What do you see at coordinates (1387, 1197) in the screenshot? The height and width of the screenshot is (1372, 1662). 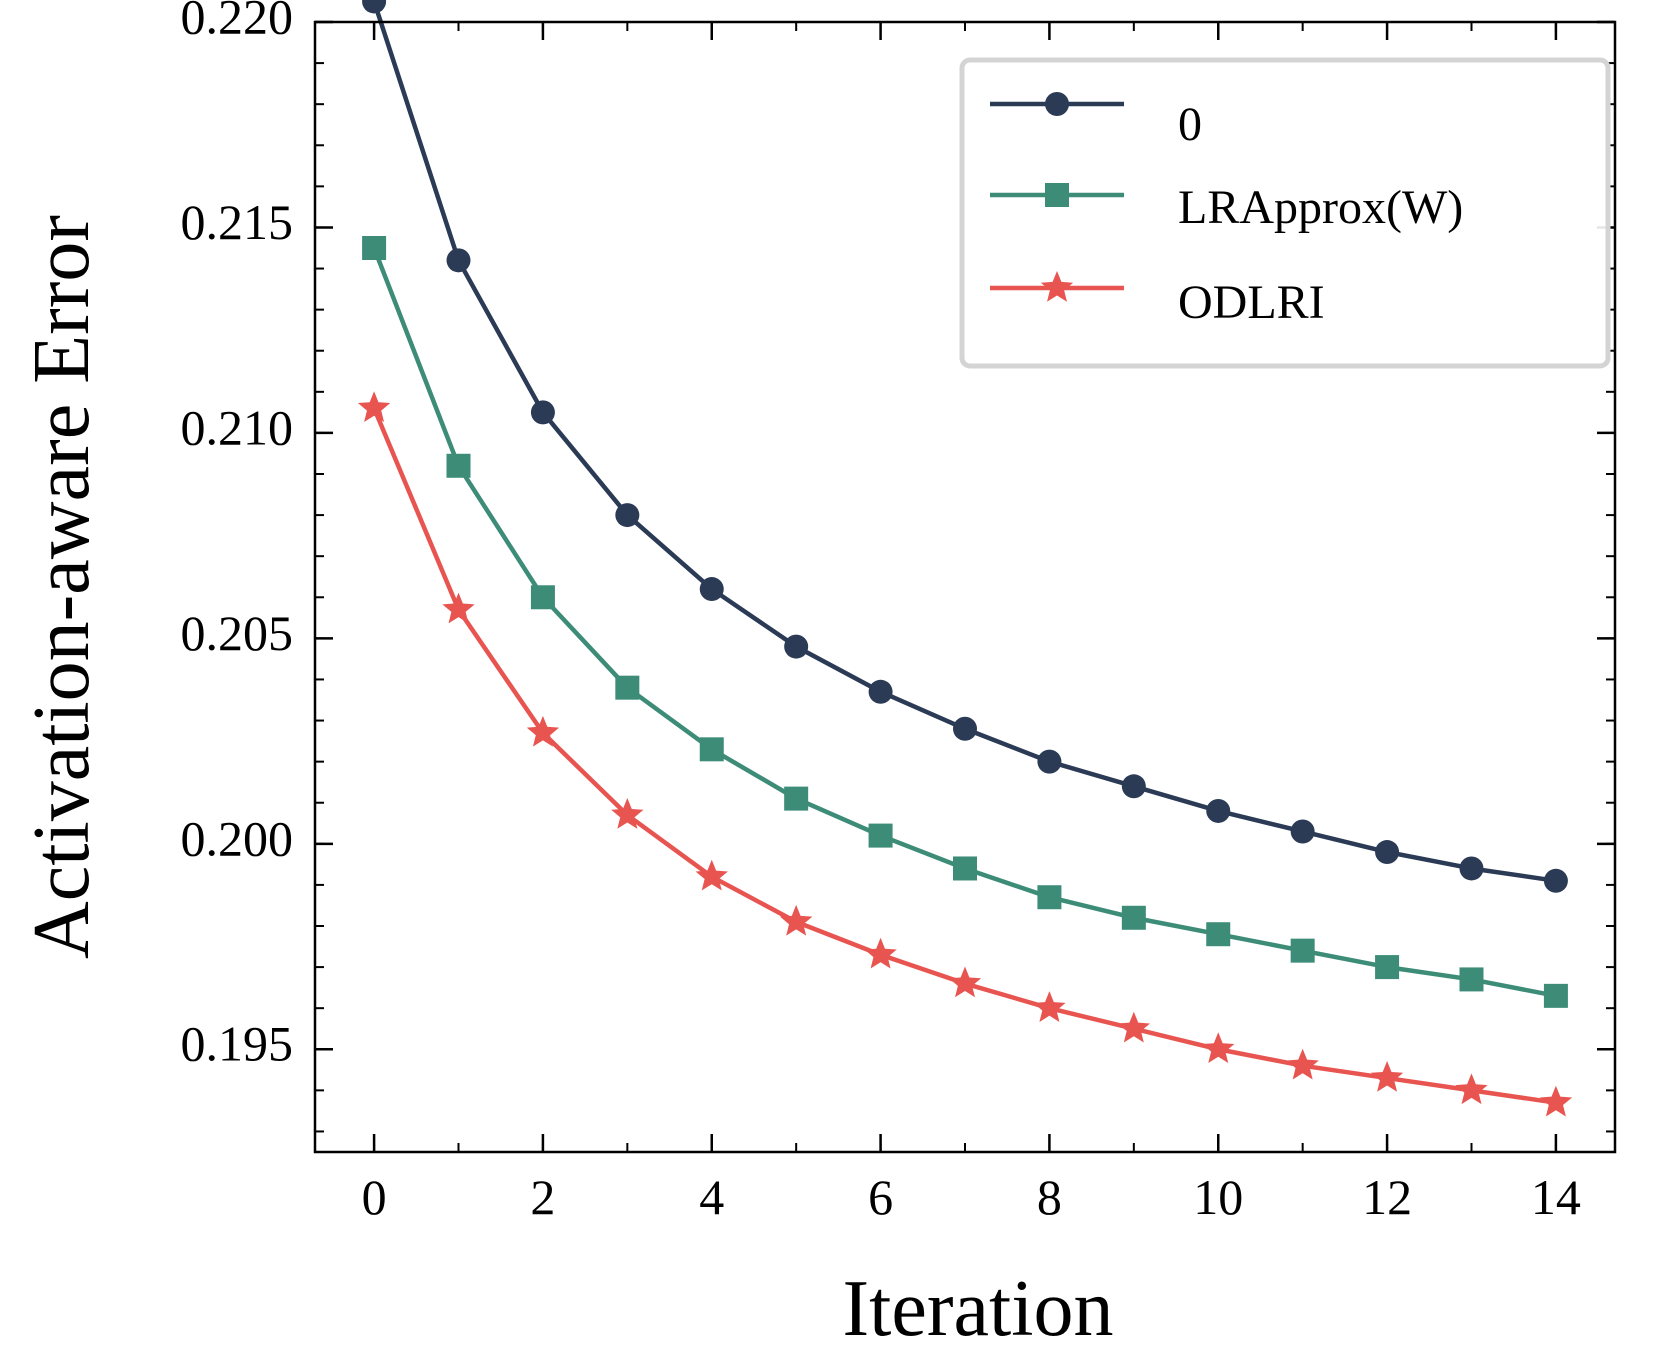 I see `x-tick-label: 12` at bounding box center [1387, 1197].